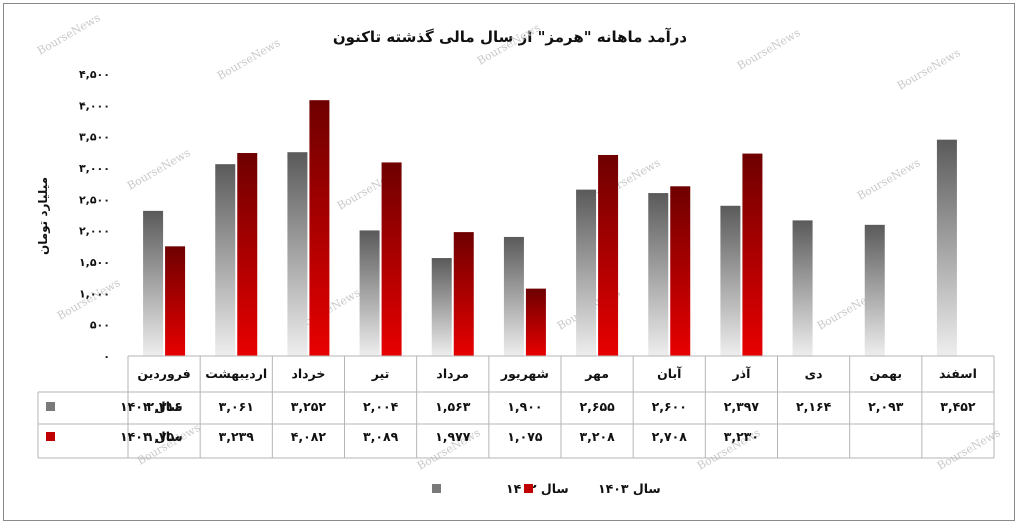 The width and height of the screenshot is (1020, 526). I want to click on x-category-label: تیر, so click(380, 373).